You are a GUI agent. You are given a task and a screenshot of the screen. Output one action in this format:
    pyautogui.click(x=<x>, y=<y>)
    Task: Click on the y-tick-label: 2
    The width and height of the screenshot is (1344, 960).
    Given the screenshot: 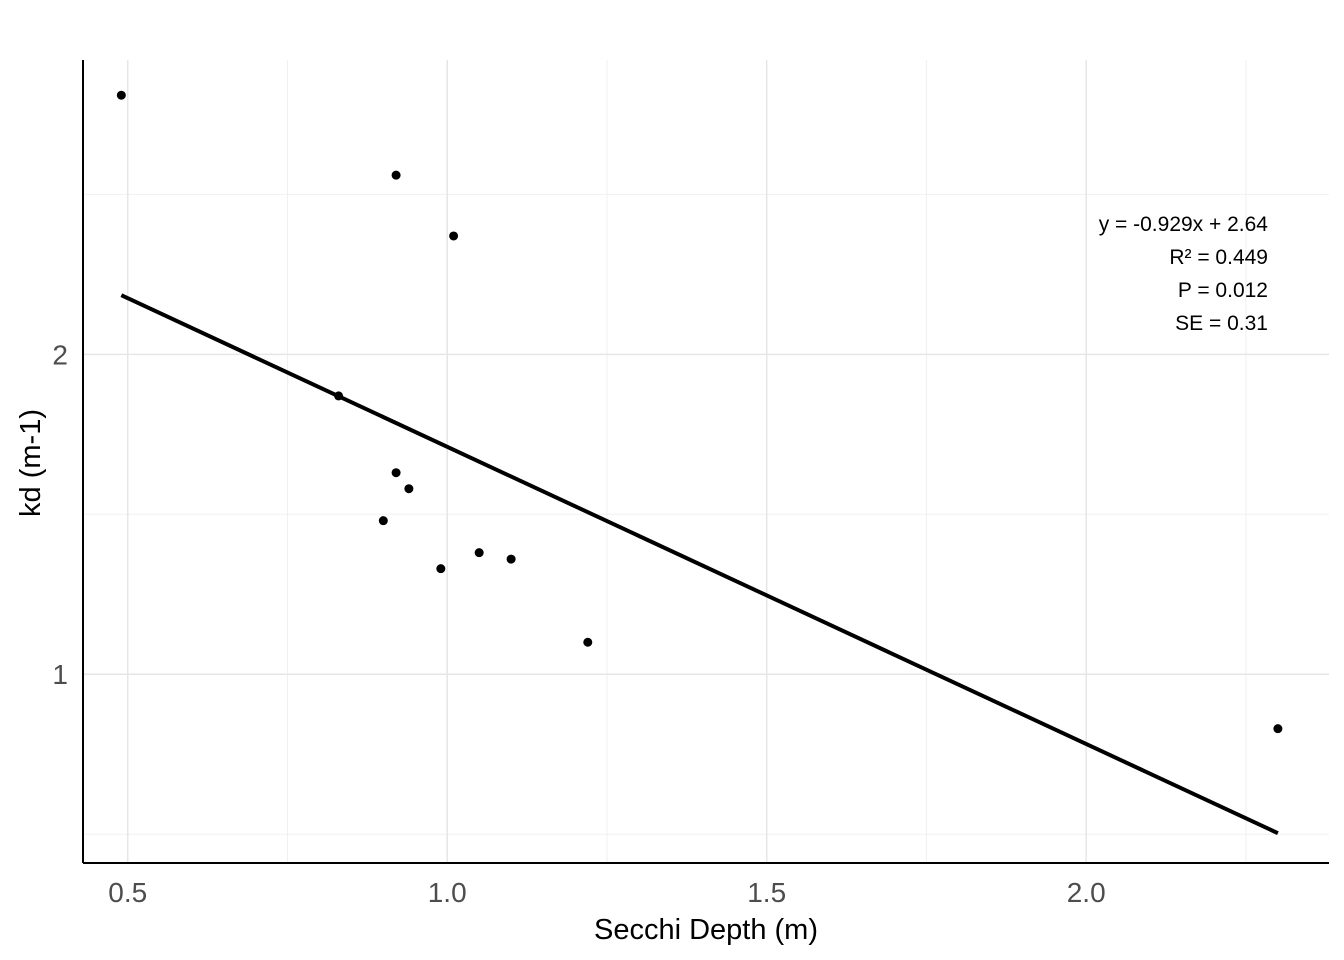 What is the action you would take?
    pyautogui.click(x=60, y=354)
    